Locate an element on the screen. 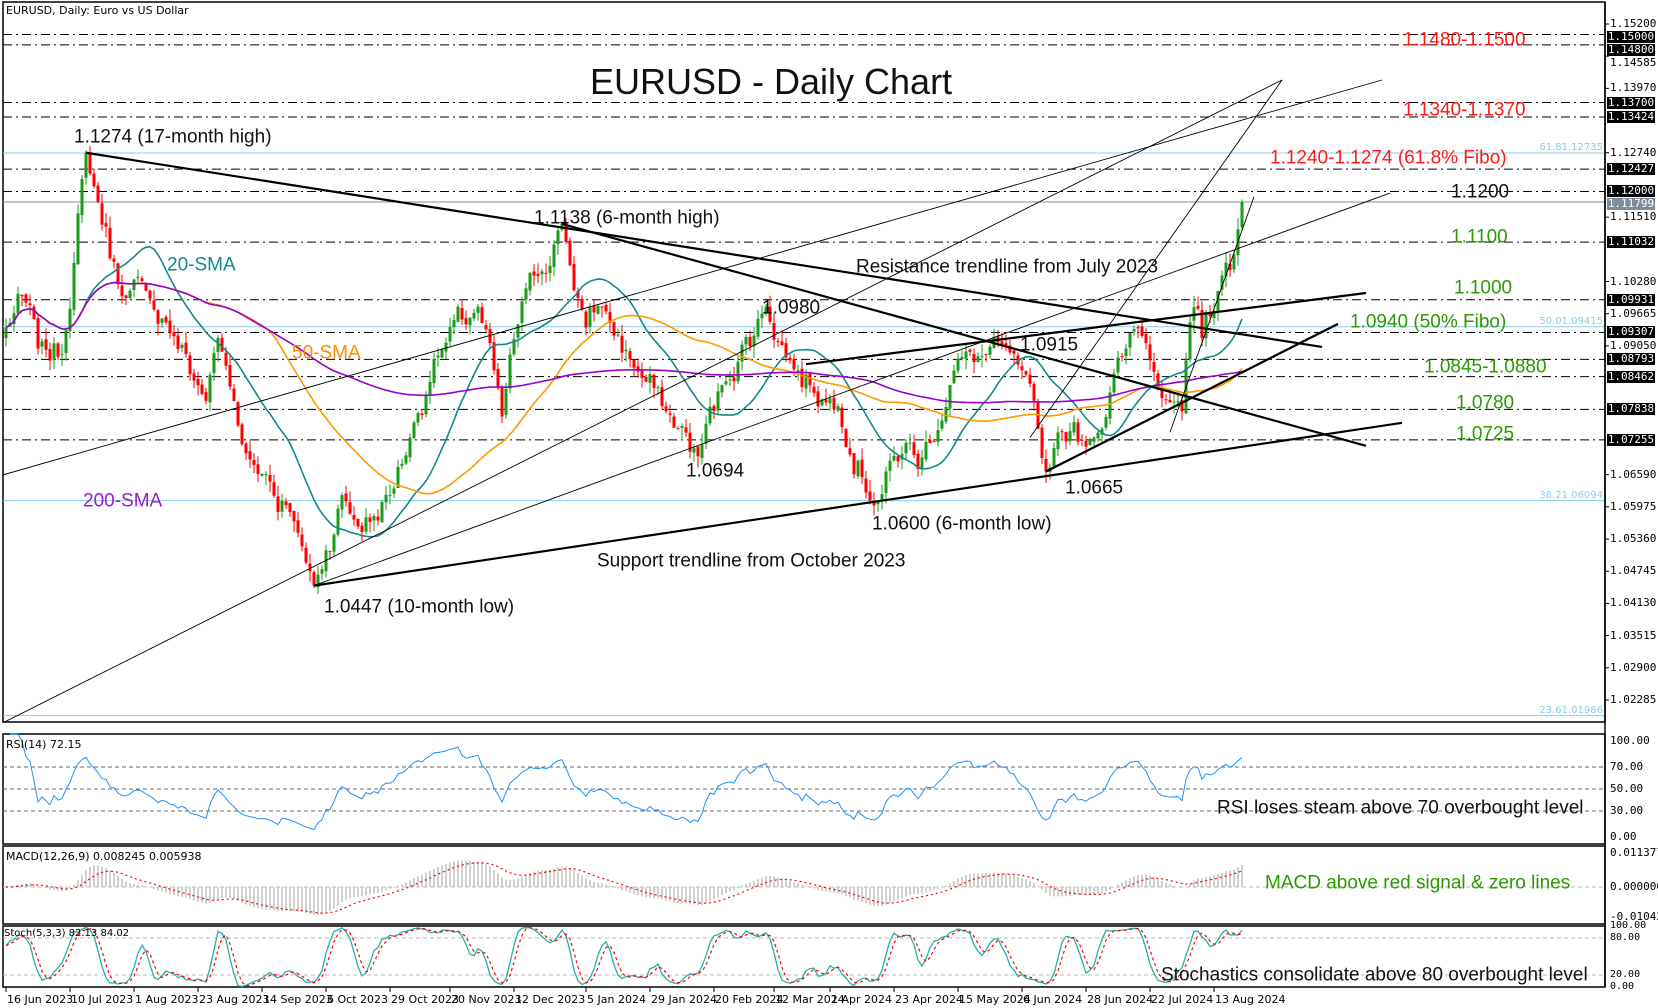  rsi-axis-label: 70.00 is located at coordinates (1627, 766).